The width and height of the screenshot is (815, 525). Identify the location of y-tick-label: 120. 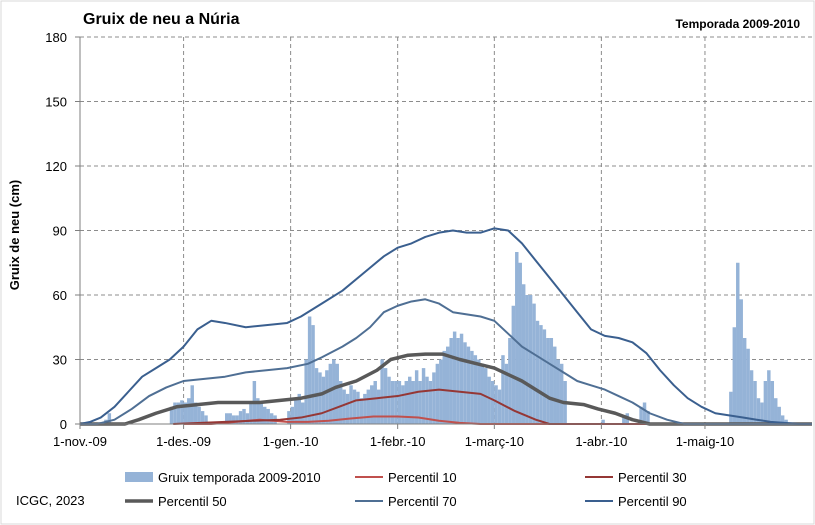
(56, 166).